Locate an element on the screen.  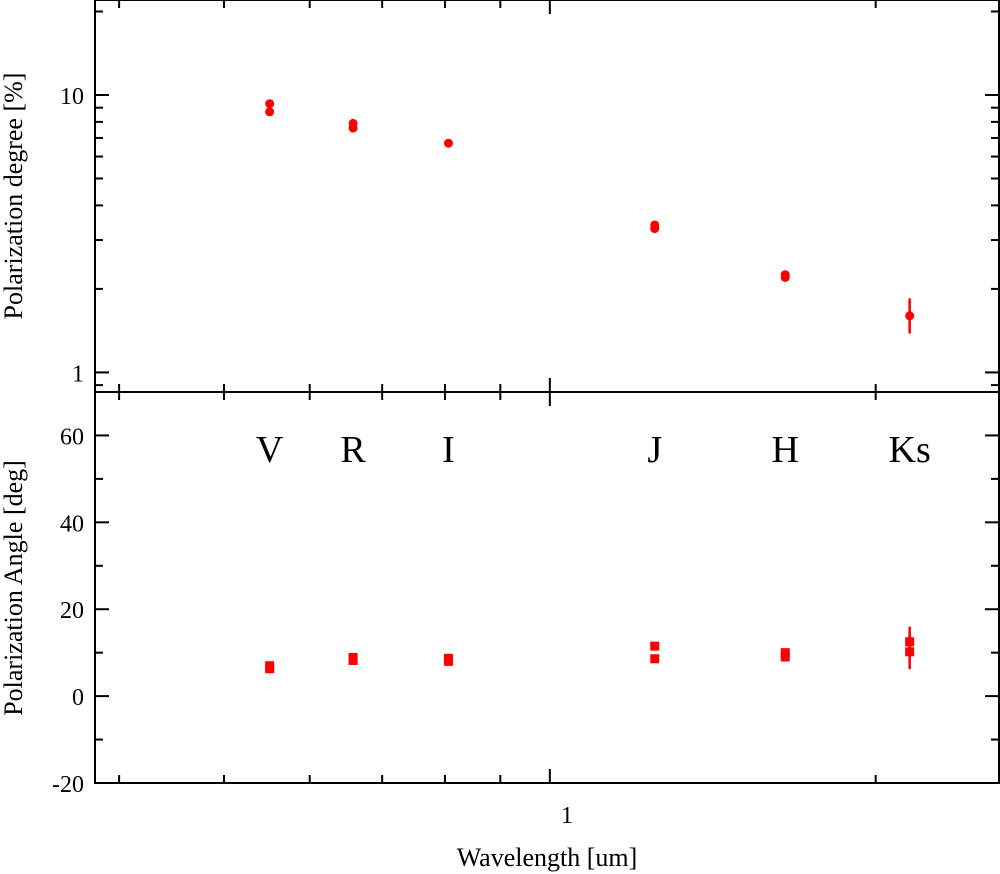
x-axis-label: Wavelength [um] is located at coordinates (547, 857).